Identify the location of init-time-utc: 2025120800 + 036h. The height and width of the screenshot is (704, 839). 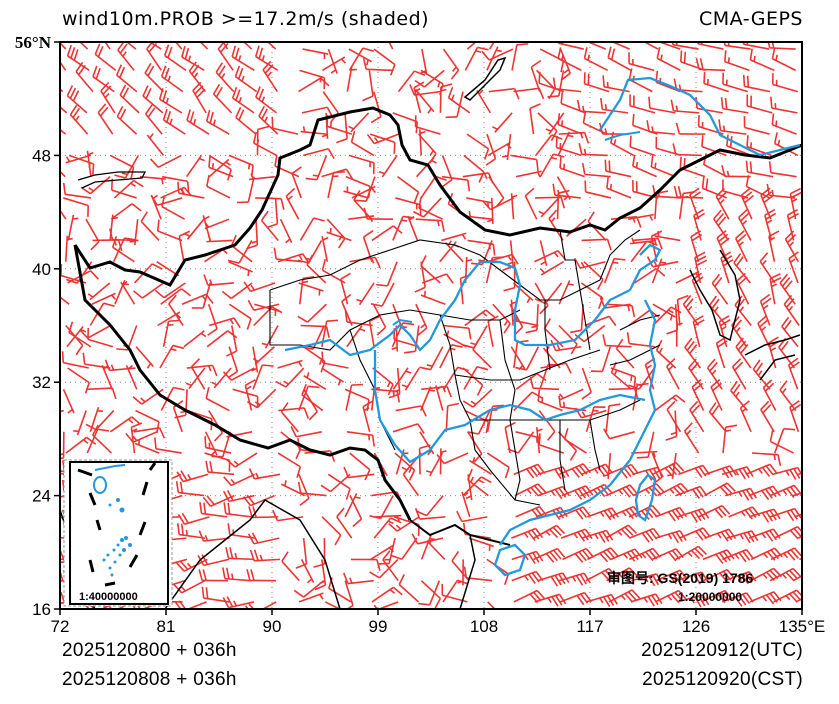
(149, 650).